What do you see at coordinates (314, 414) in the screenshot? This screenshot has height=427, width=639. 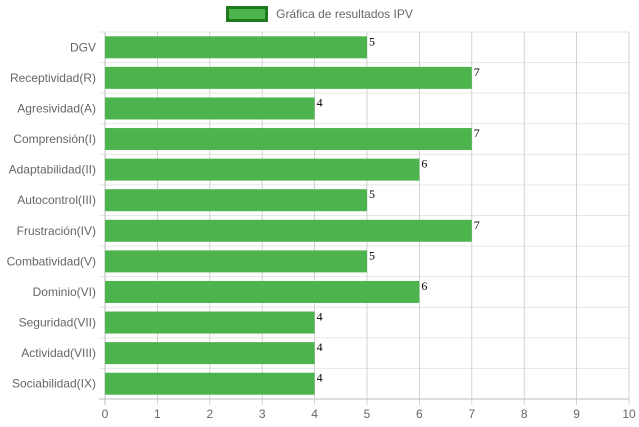 I see `x-tick-label-4: 4` at bounding box center [314, 414].